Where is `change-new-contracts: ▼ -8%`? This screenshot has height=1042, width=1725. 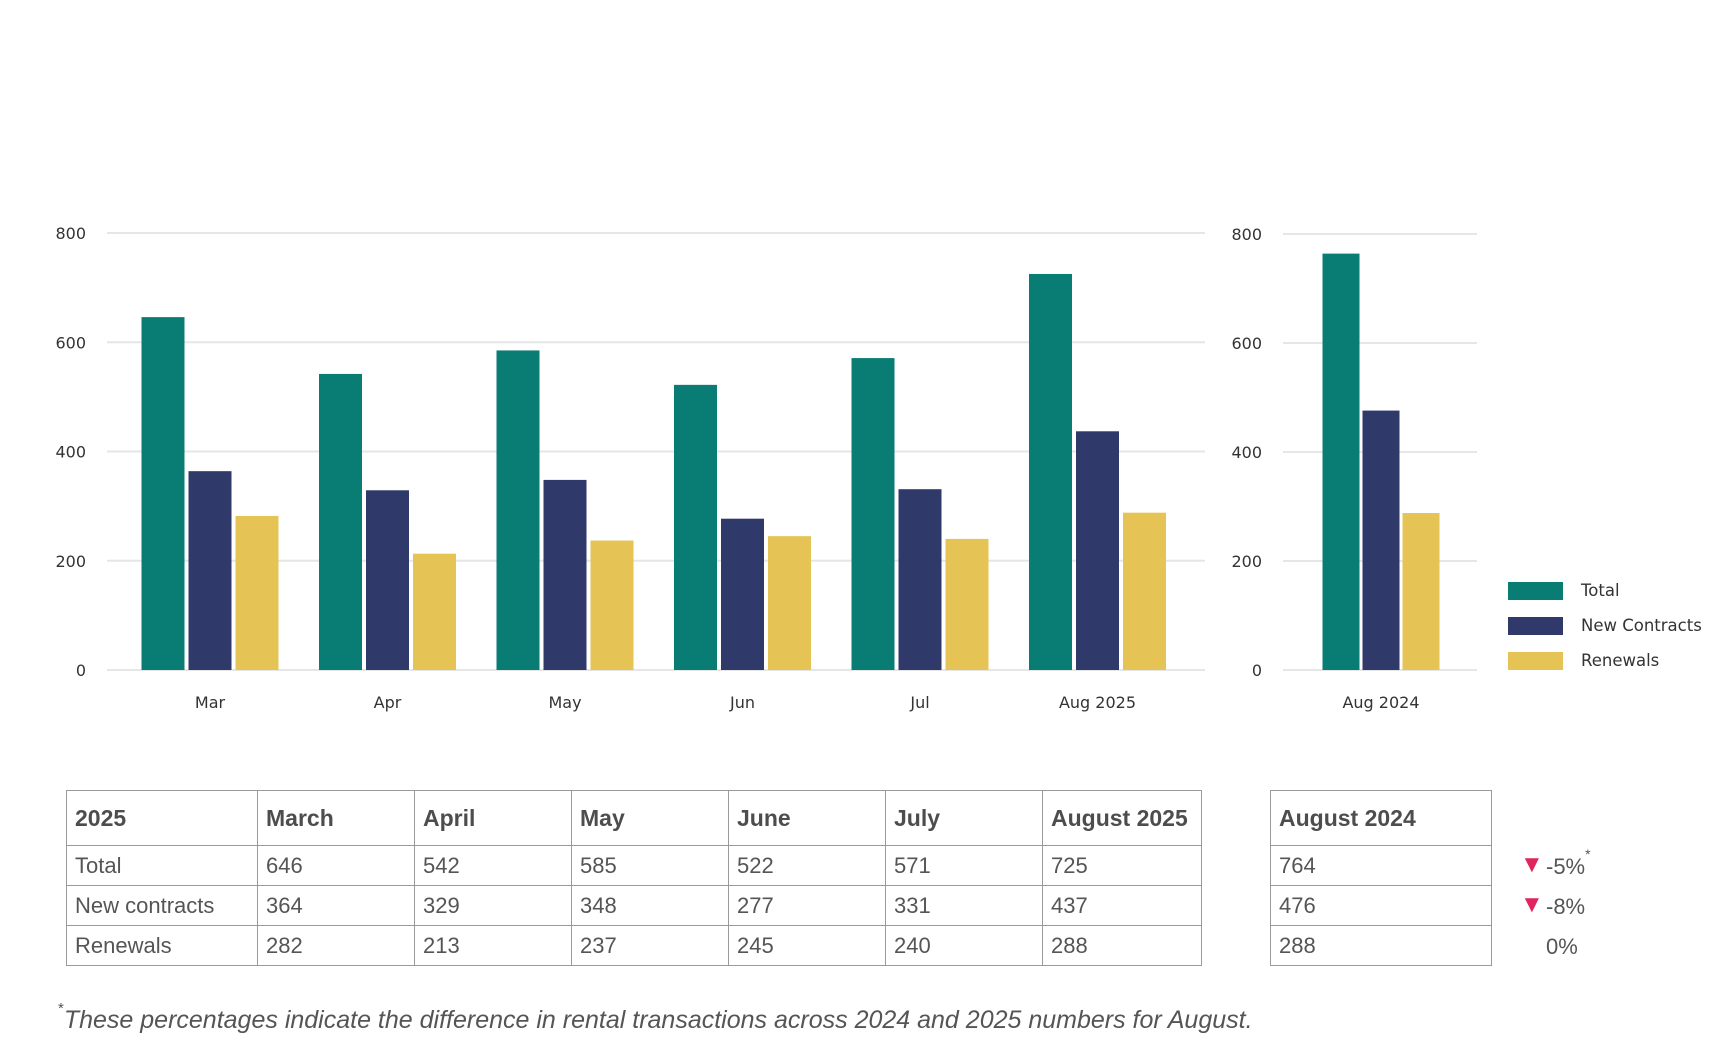 change-new-contracts: ▼ -8% is located at coordinates (1570, 904).